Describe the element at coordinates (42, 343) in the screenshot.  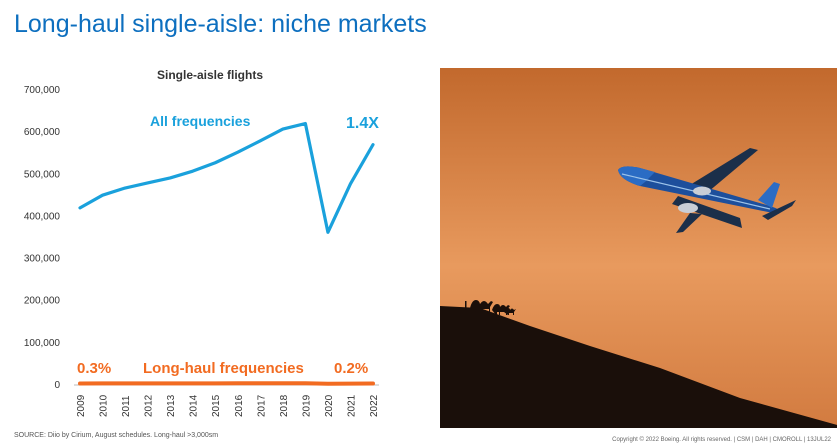
I see `y-tick-label: 100,000` at that location.